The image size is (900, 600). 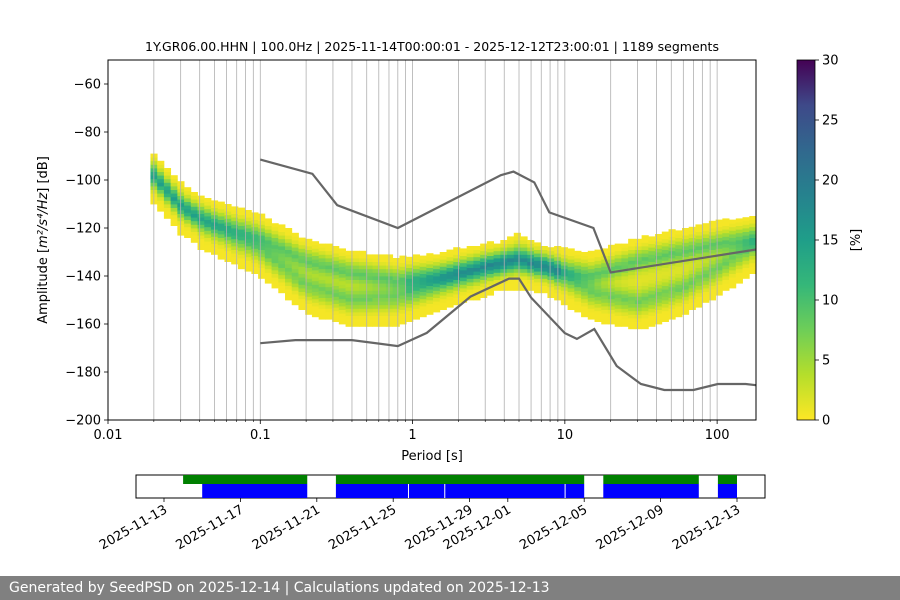 I want to click on x-tick-label: 100, so click(x=717, y=435).